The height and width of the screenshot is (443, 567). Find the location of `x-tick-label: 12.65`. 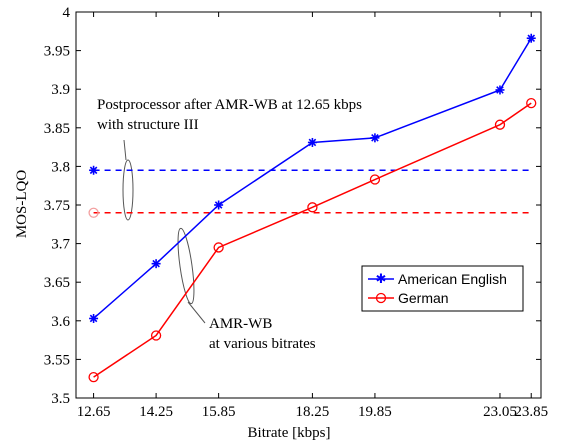

x-tick-label: 12.65 is located at coordinates (94, 412).